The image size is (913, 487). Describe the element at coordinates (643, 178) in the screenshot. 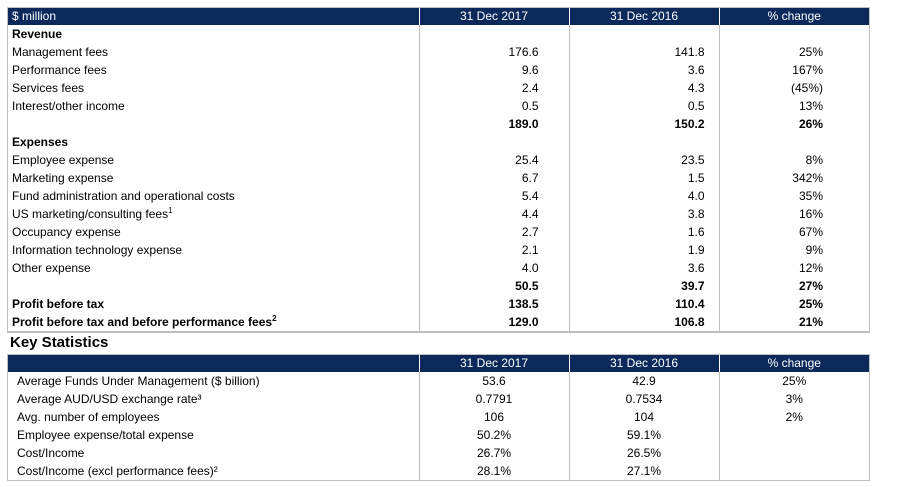

I see `value-2016: 1.5` at that location.